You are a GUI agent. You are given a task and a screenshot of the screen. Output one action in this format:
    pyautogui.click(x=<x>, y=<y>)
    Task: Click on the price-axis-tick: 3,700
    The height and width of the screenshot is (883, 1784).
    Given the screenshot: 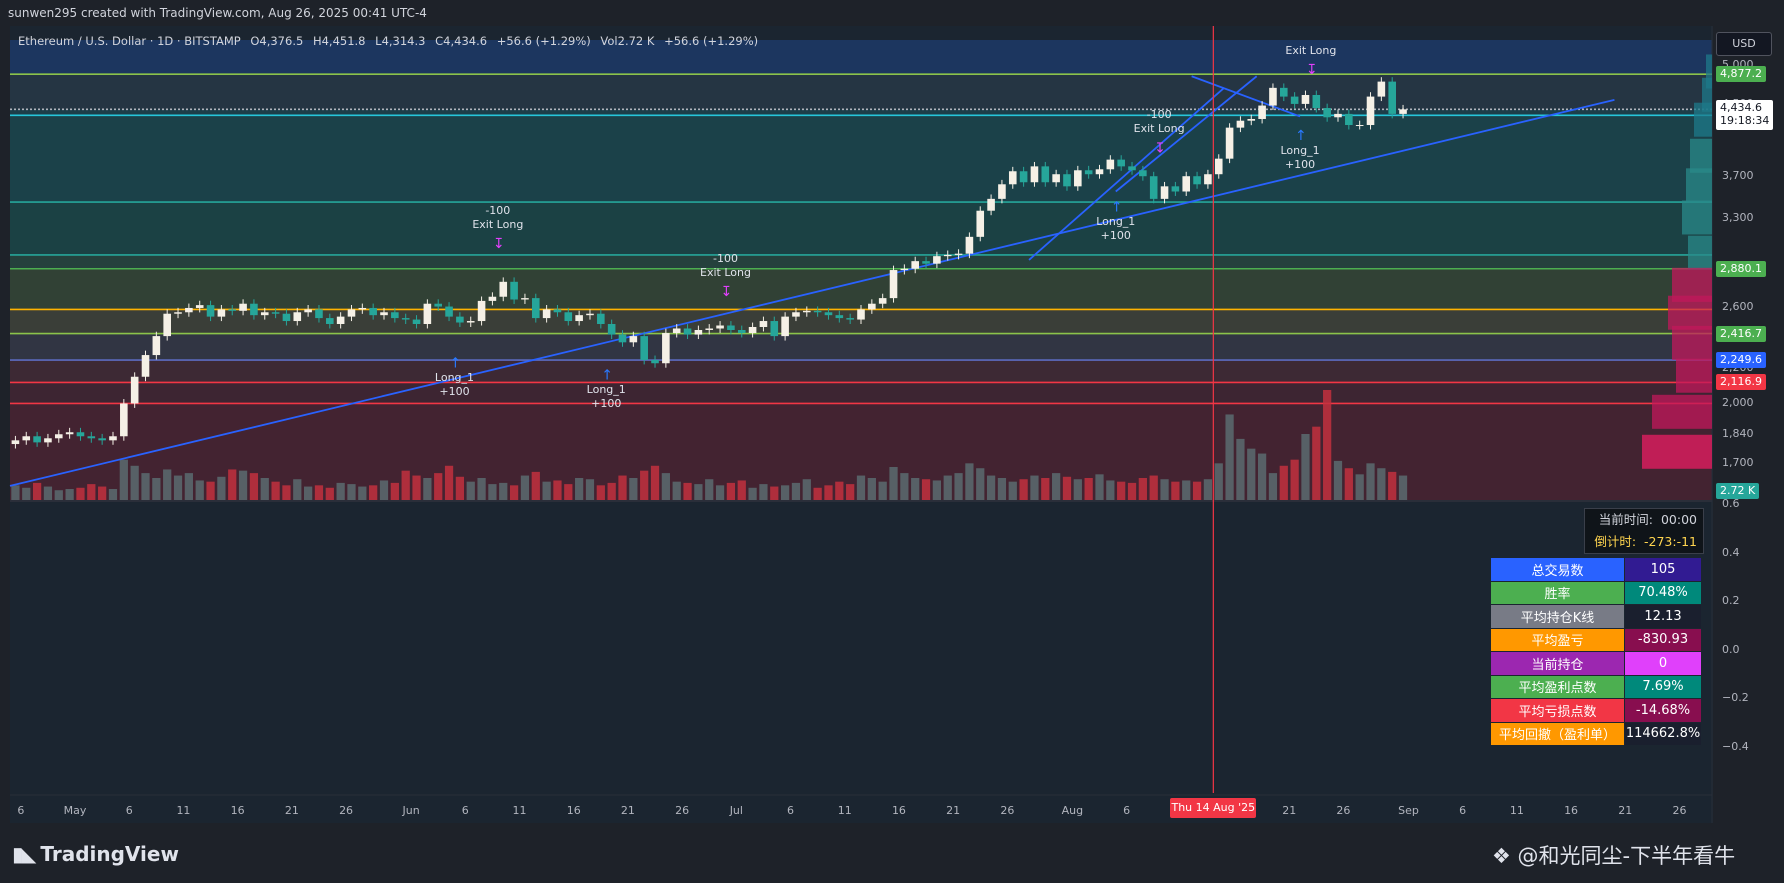 What is the action you would take?
    pyautogui.click(x=1738, y=176)
    